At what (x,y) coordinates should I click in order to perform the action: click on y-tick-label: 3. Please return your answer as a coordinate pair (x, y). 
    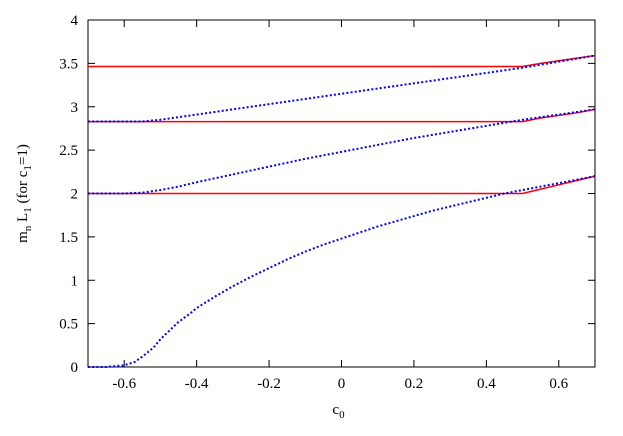
    Looking at the image, I should click on (75, 108).